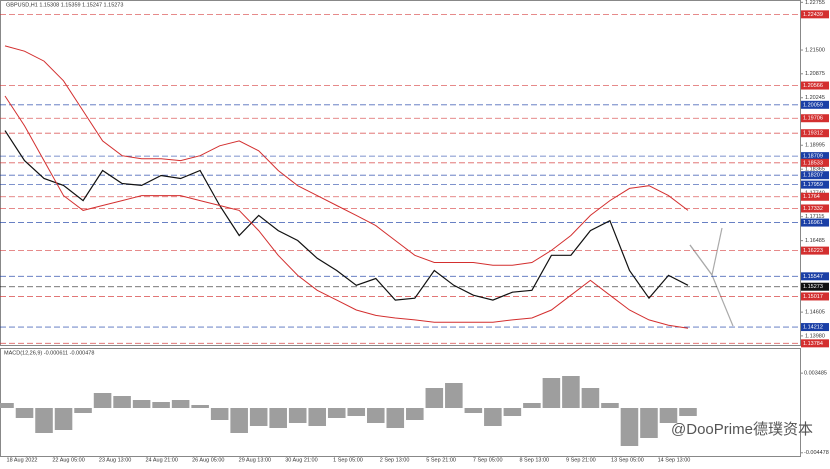 This screenshot has height=469, width=830. Describe the element at coordinates (301, 460) in the screenshot. I see `x-tick-label: 30 Aug 21:00` at that location.